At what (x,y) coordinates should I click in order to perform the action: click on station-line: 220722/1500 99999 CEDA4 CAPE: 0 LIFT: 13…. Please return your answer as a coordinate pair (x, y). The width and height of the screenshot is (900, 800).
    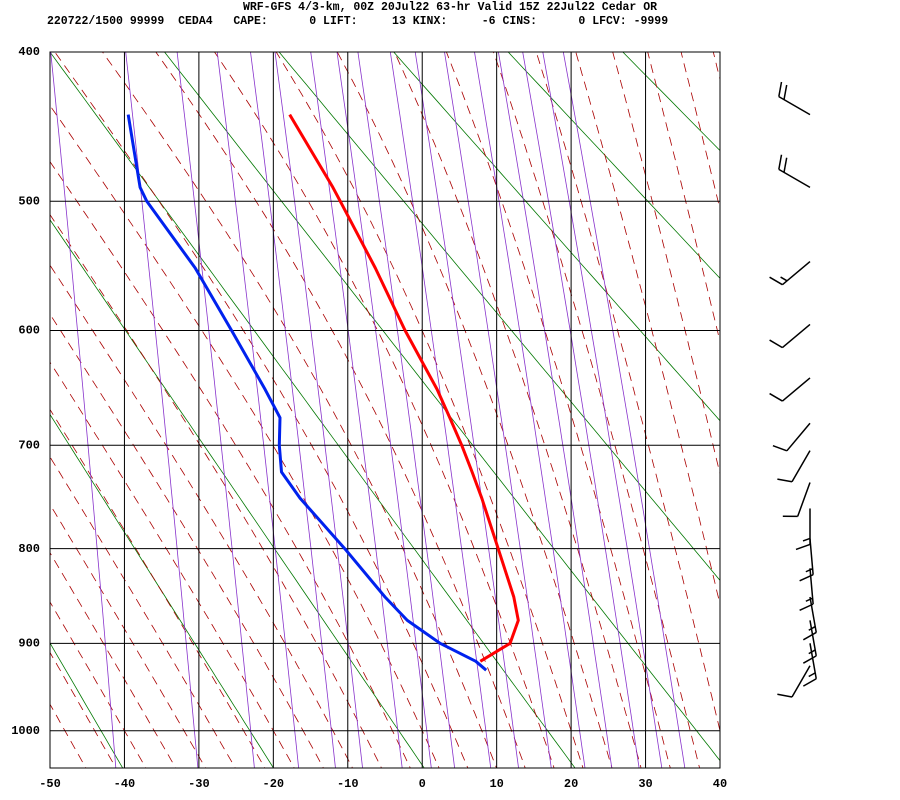
    Looking at the image, I should click on (357, 21).